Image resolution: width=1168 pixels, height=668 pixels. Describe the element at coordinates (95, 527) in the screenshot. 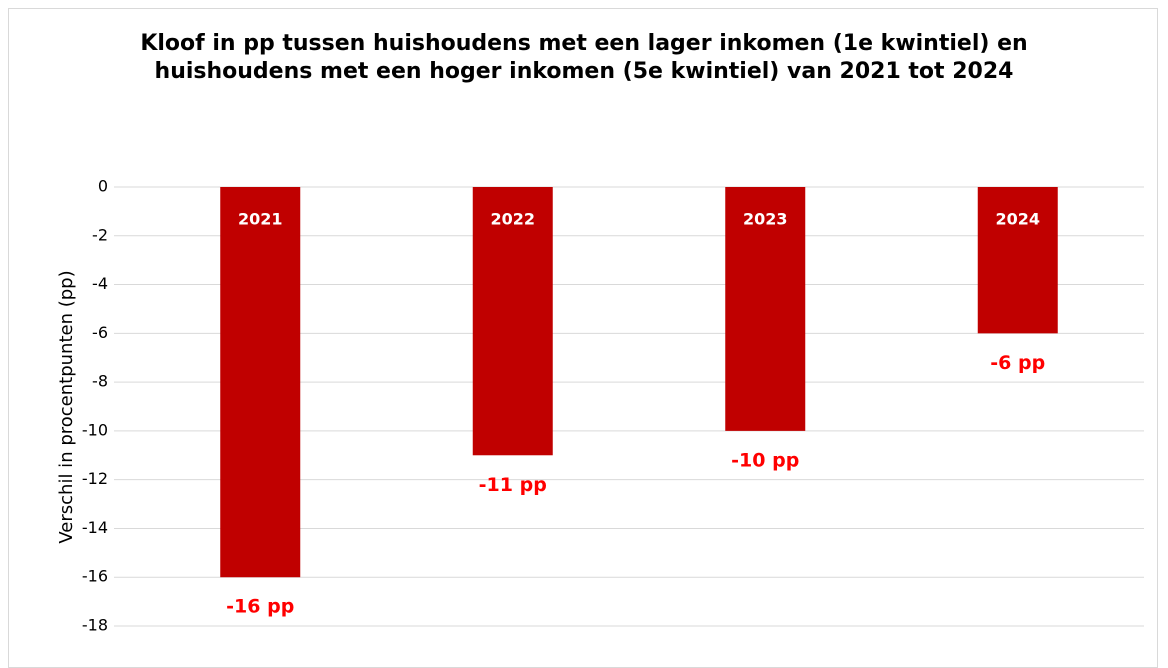

I see `y-tick-label: -14` at that location.